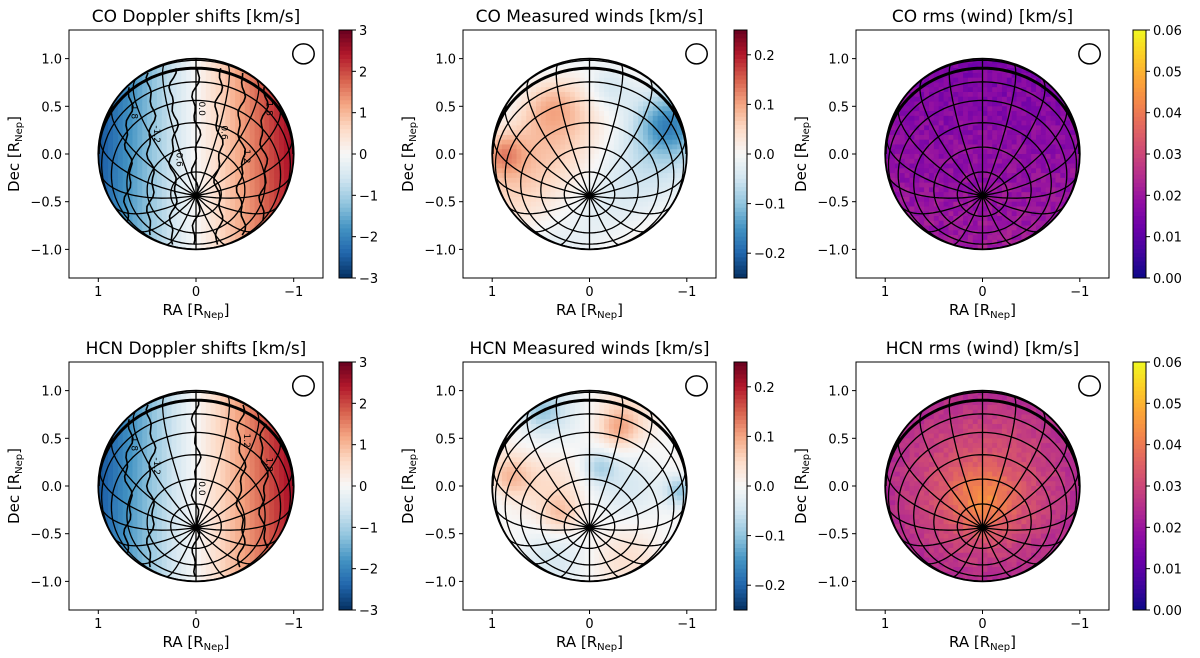 This screenshot has width=1200, height=658. I want to click on contour-label: 1.8, so click(269, 464).